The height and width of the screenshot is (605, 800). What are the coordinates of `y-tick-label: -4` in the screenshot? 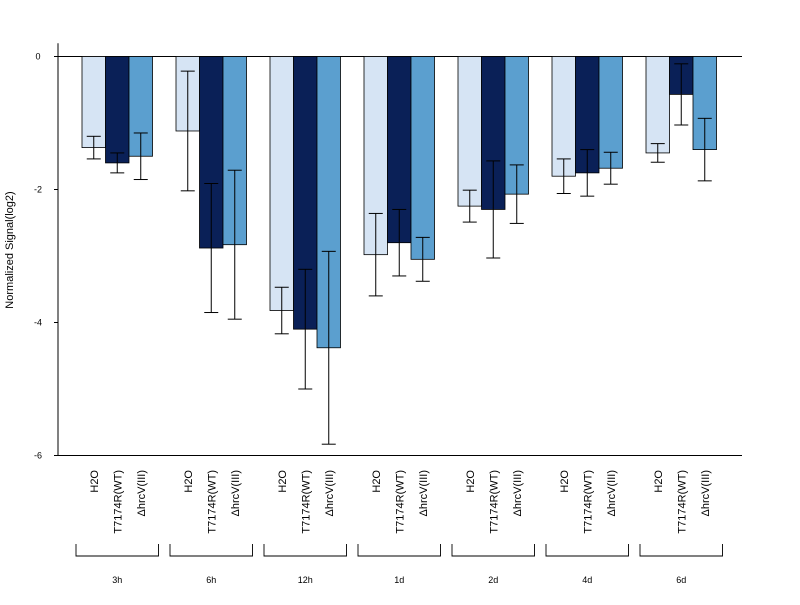 It's located at (38, 323).